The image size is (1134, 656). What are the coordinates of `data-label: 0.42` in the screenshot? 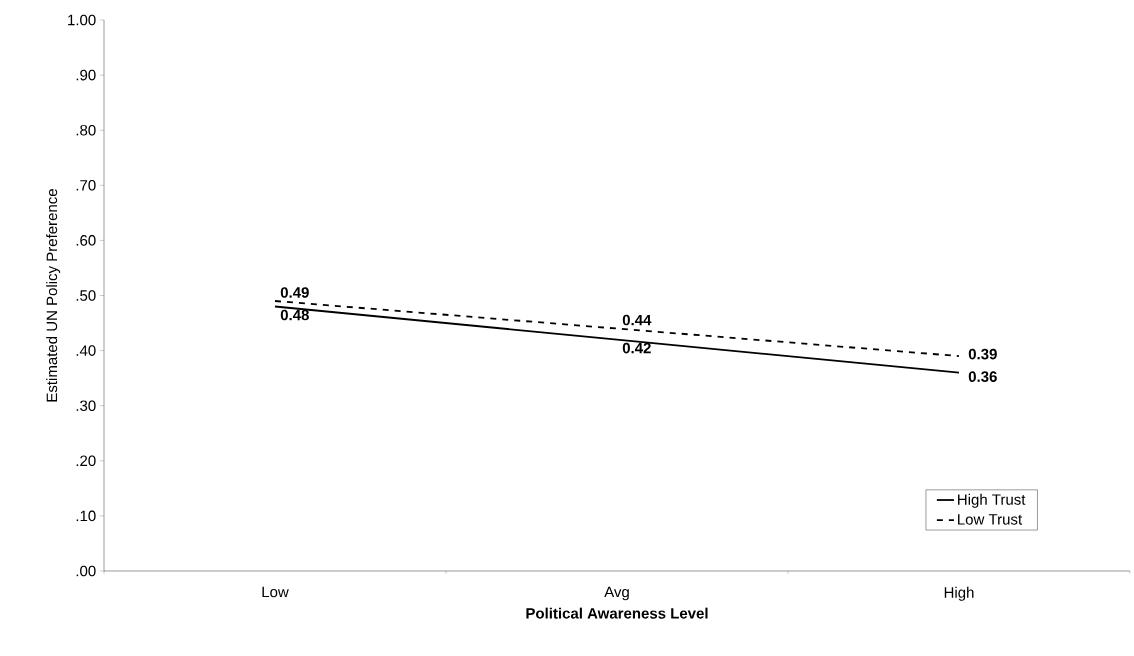 It's located at (636, 348).